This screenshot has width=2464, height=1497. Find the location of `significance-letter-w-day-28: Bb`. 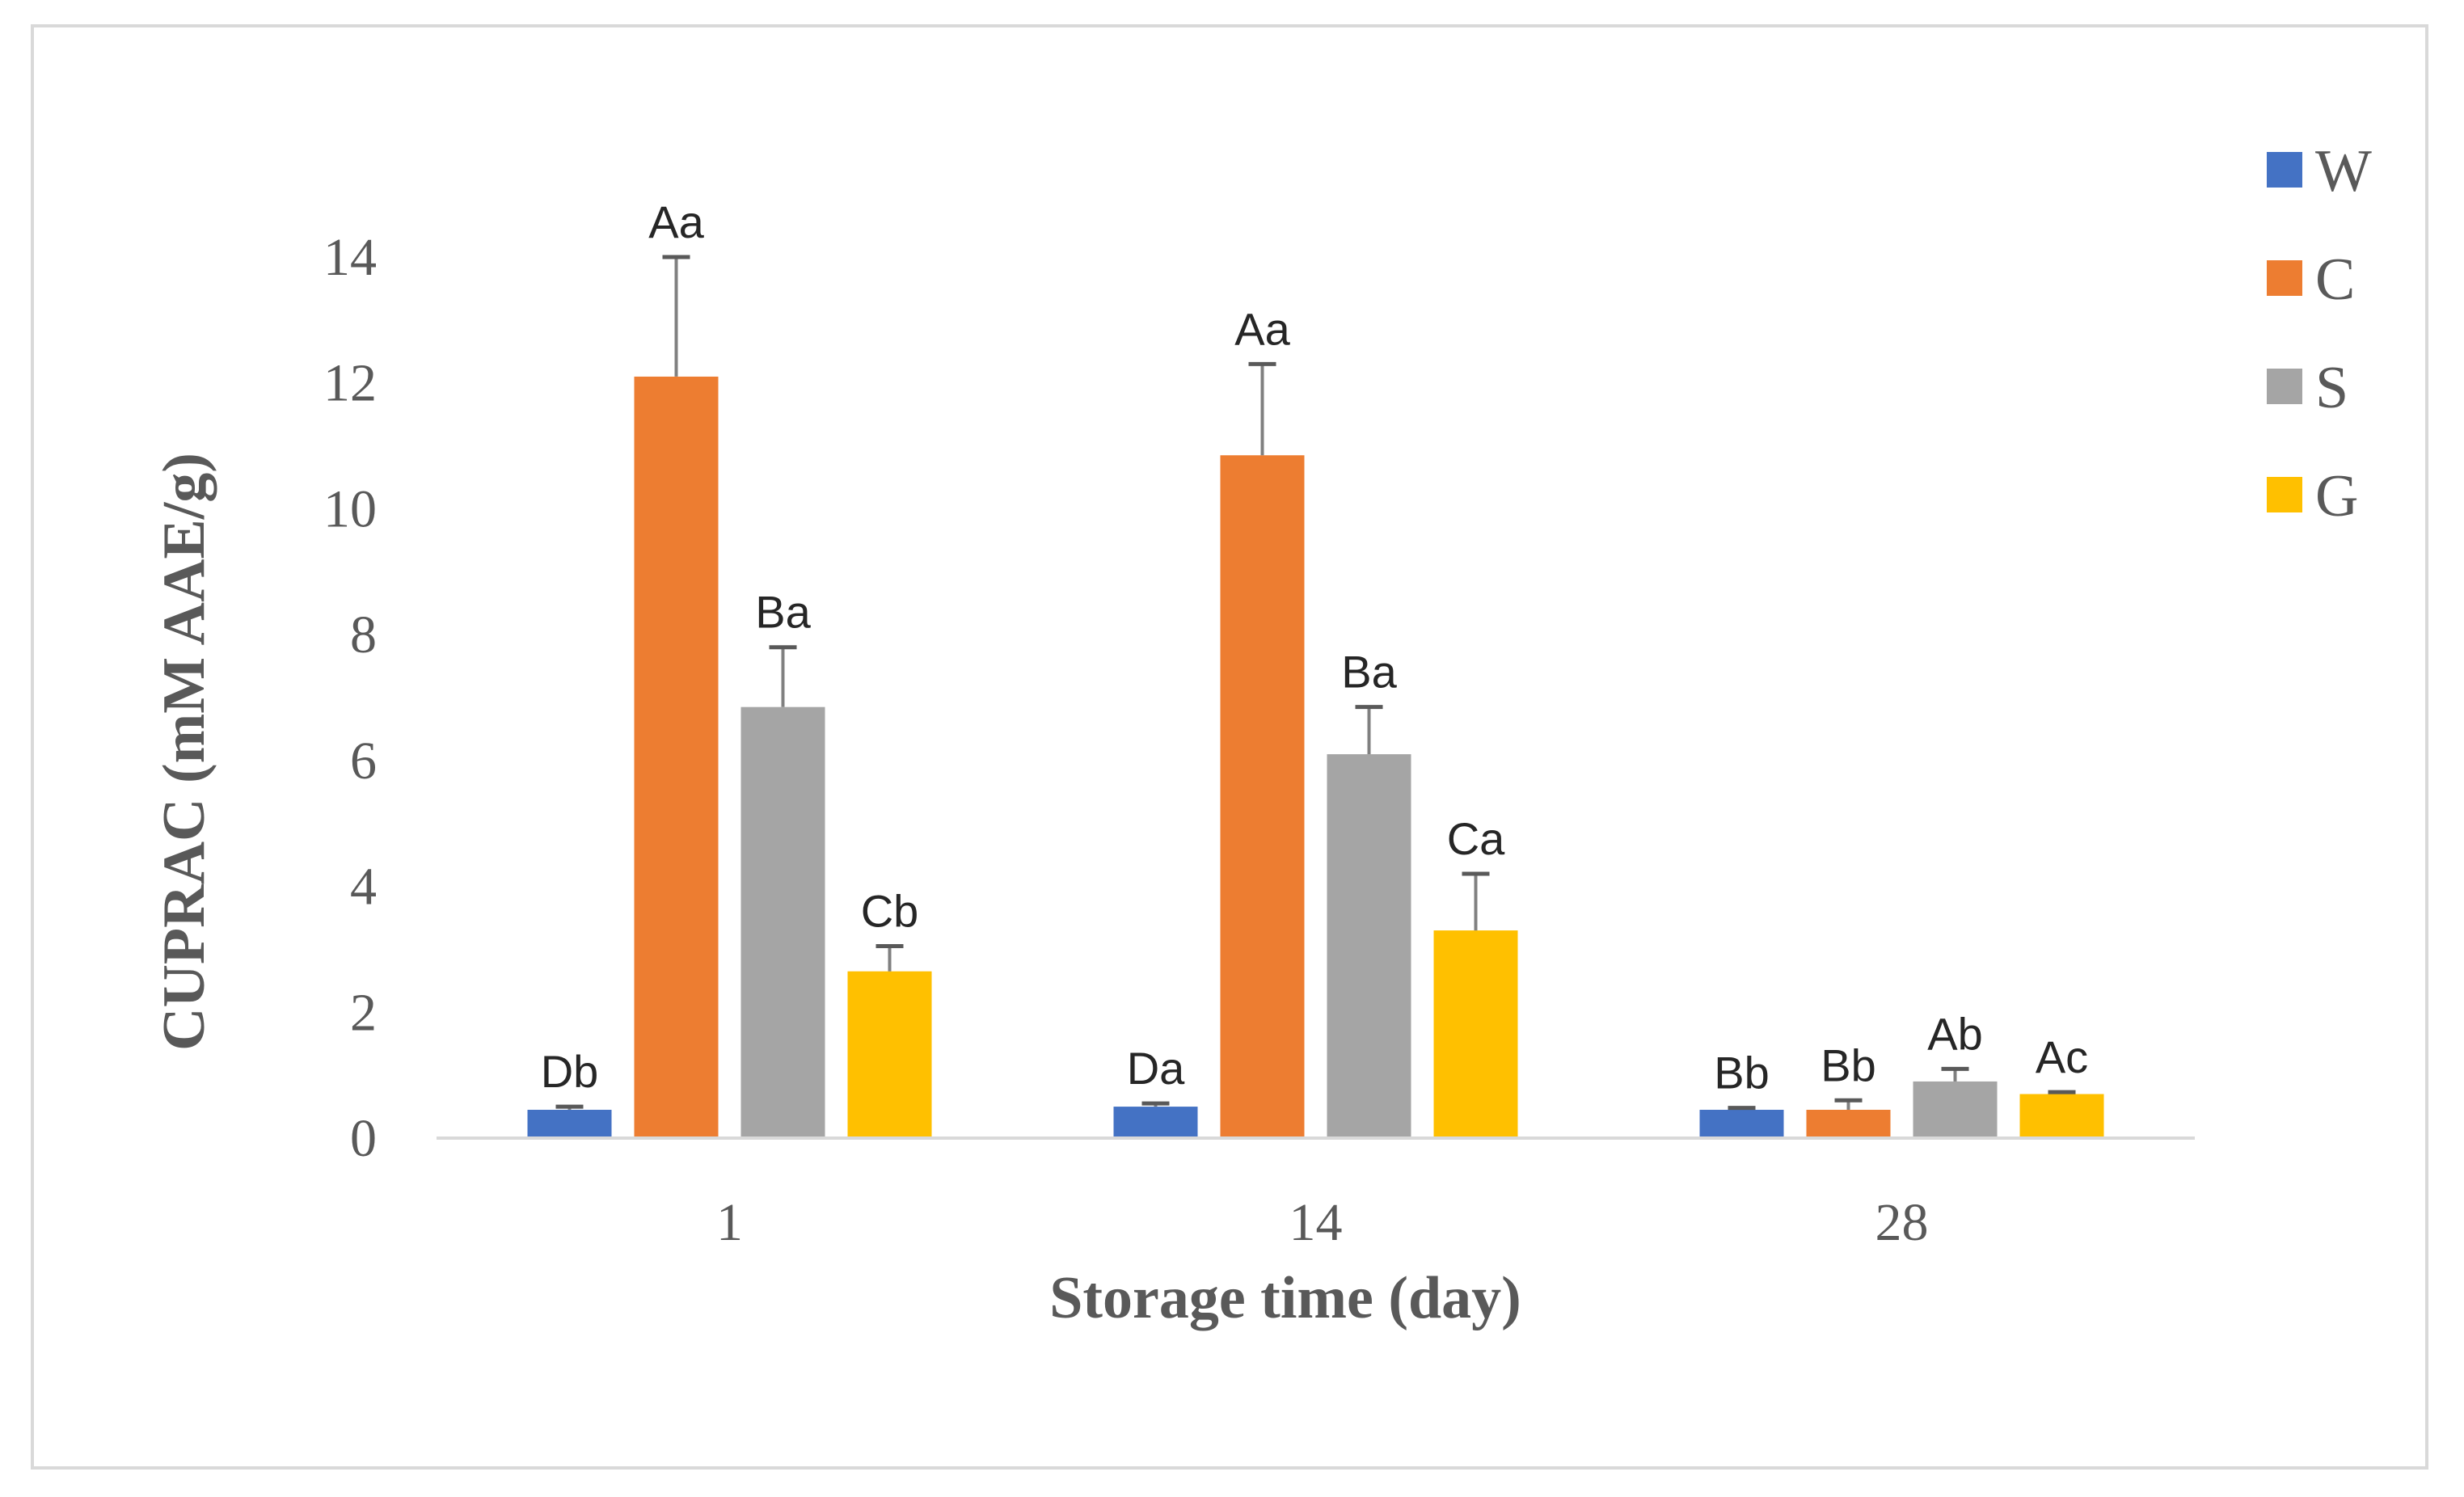

significance-letter-w-day-28: Bb is located at coordinates (1742, 1073).